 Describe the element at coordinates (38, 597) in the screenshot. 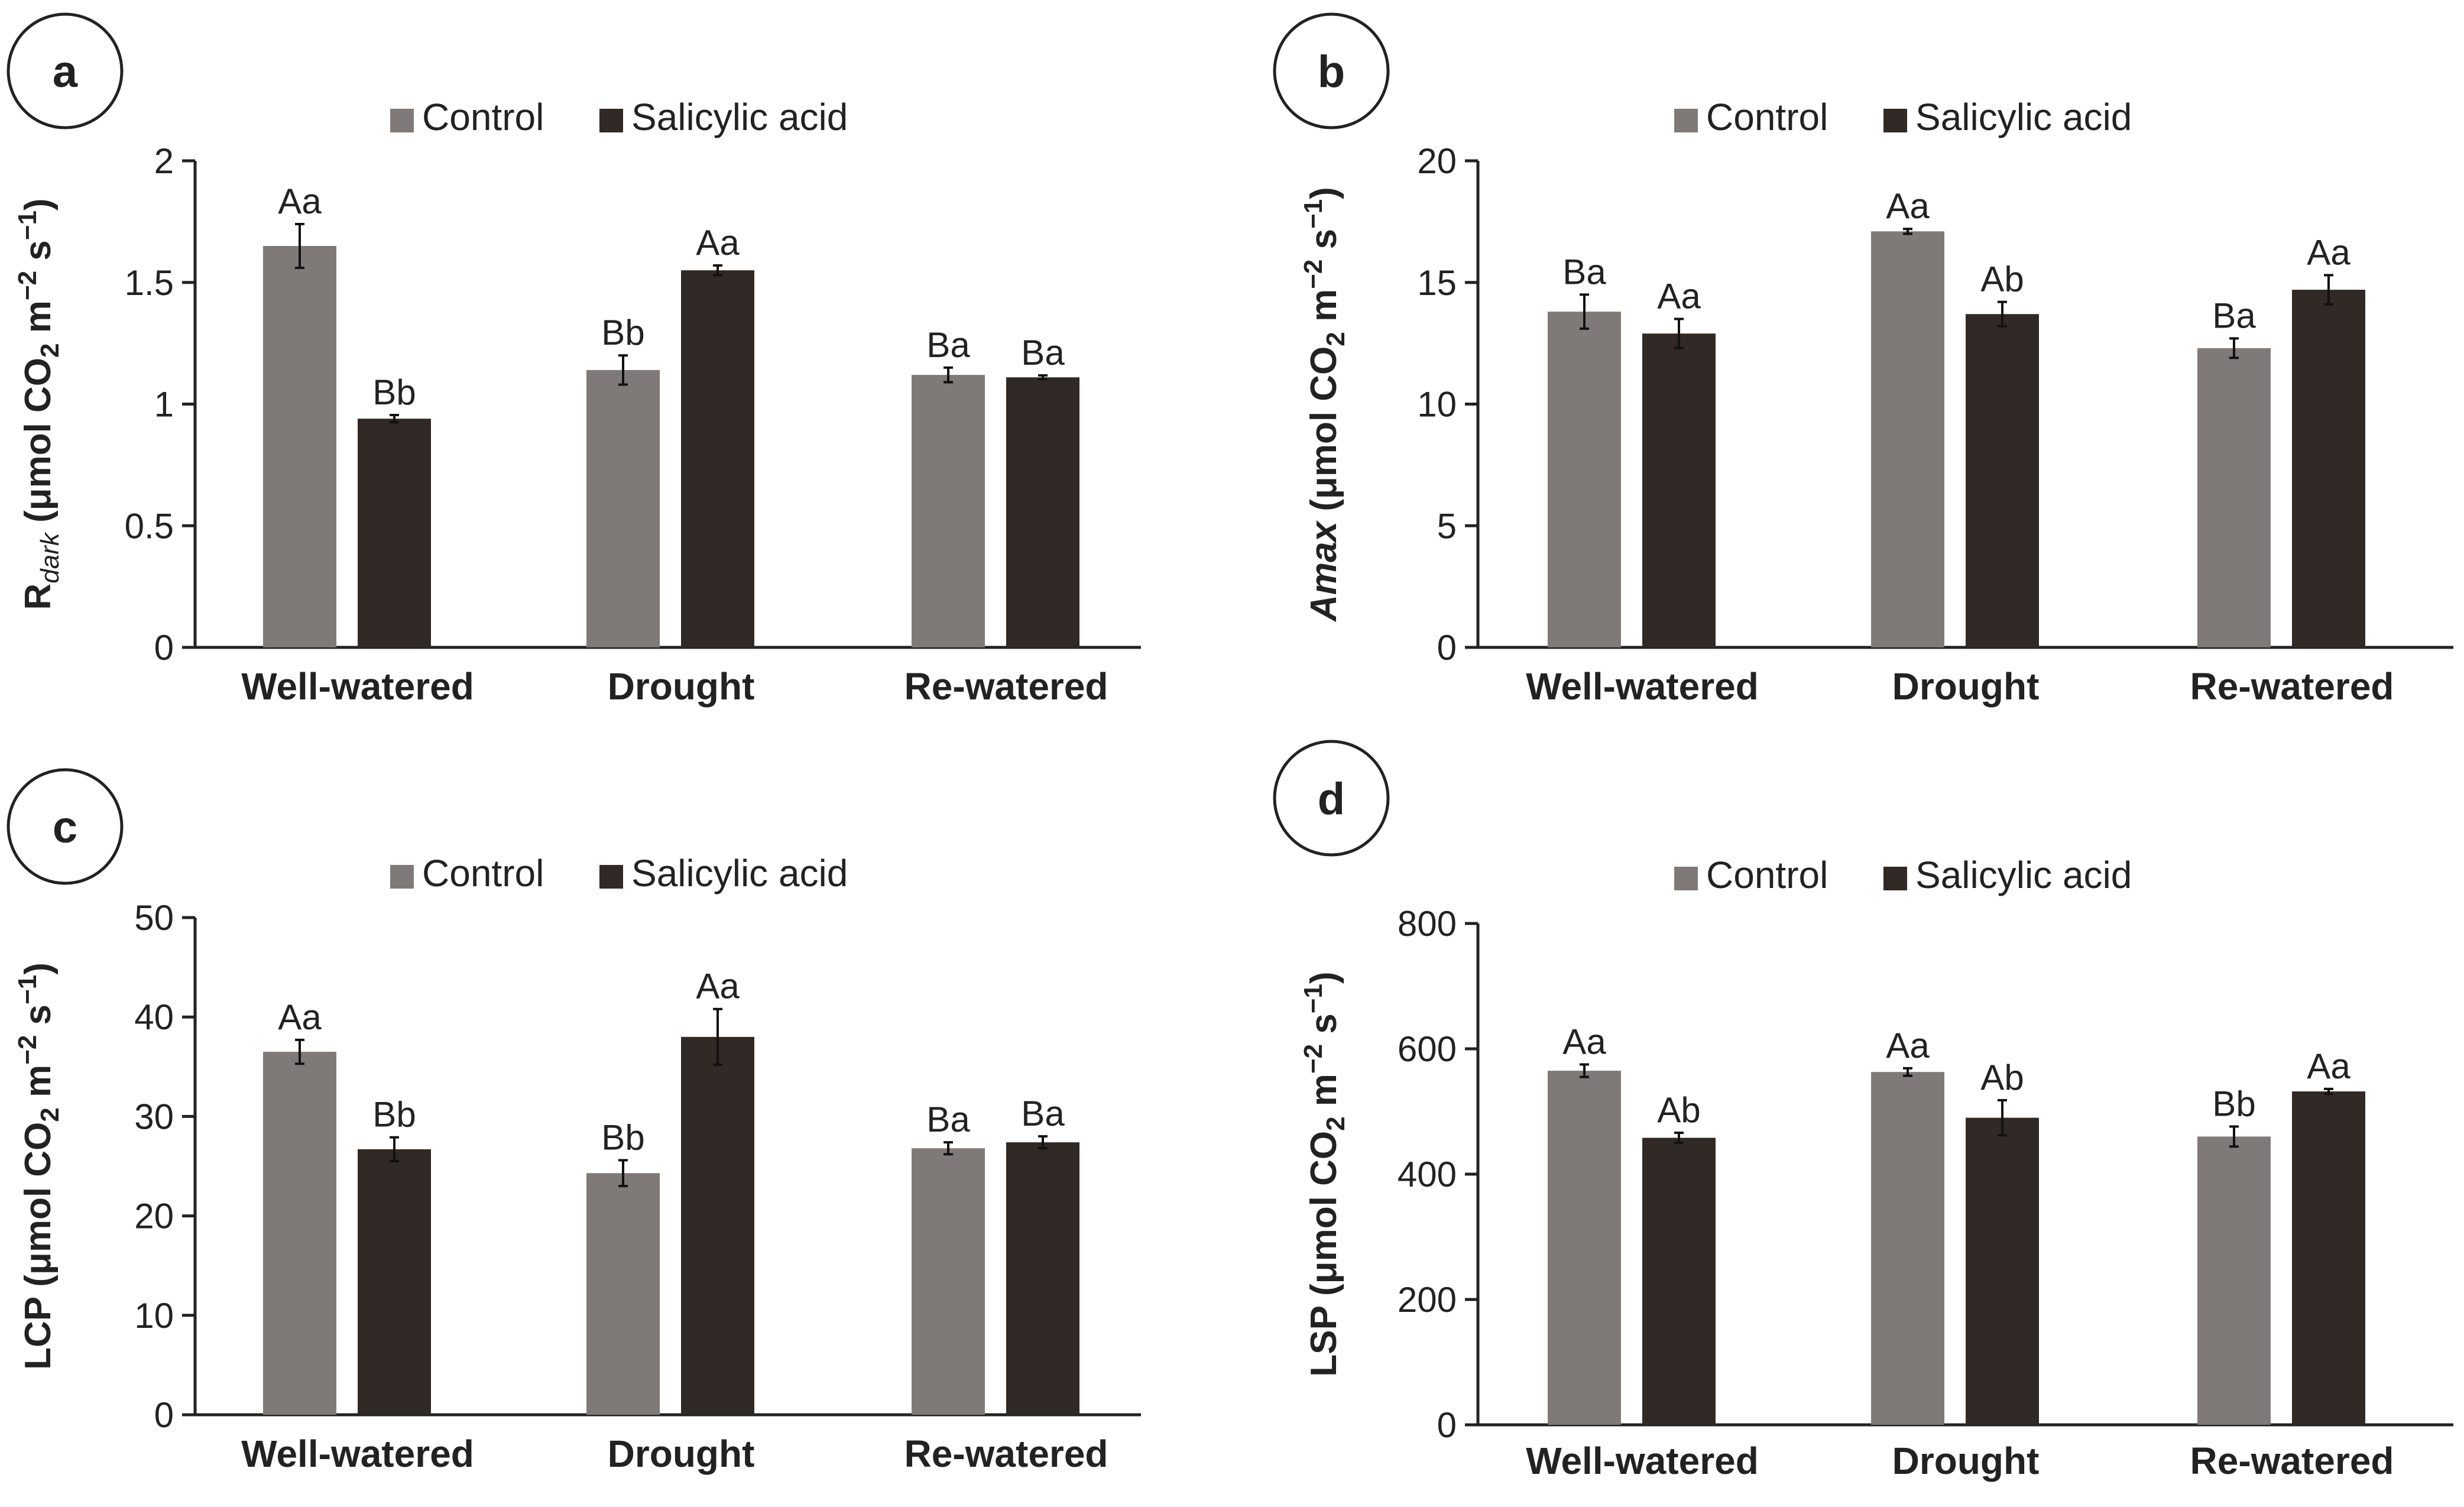

I see `y-label-main: R` at that location.